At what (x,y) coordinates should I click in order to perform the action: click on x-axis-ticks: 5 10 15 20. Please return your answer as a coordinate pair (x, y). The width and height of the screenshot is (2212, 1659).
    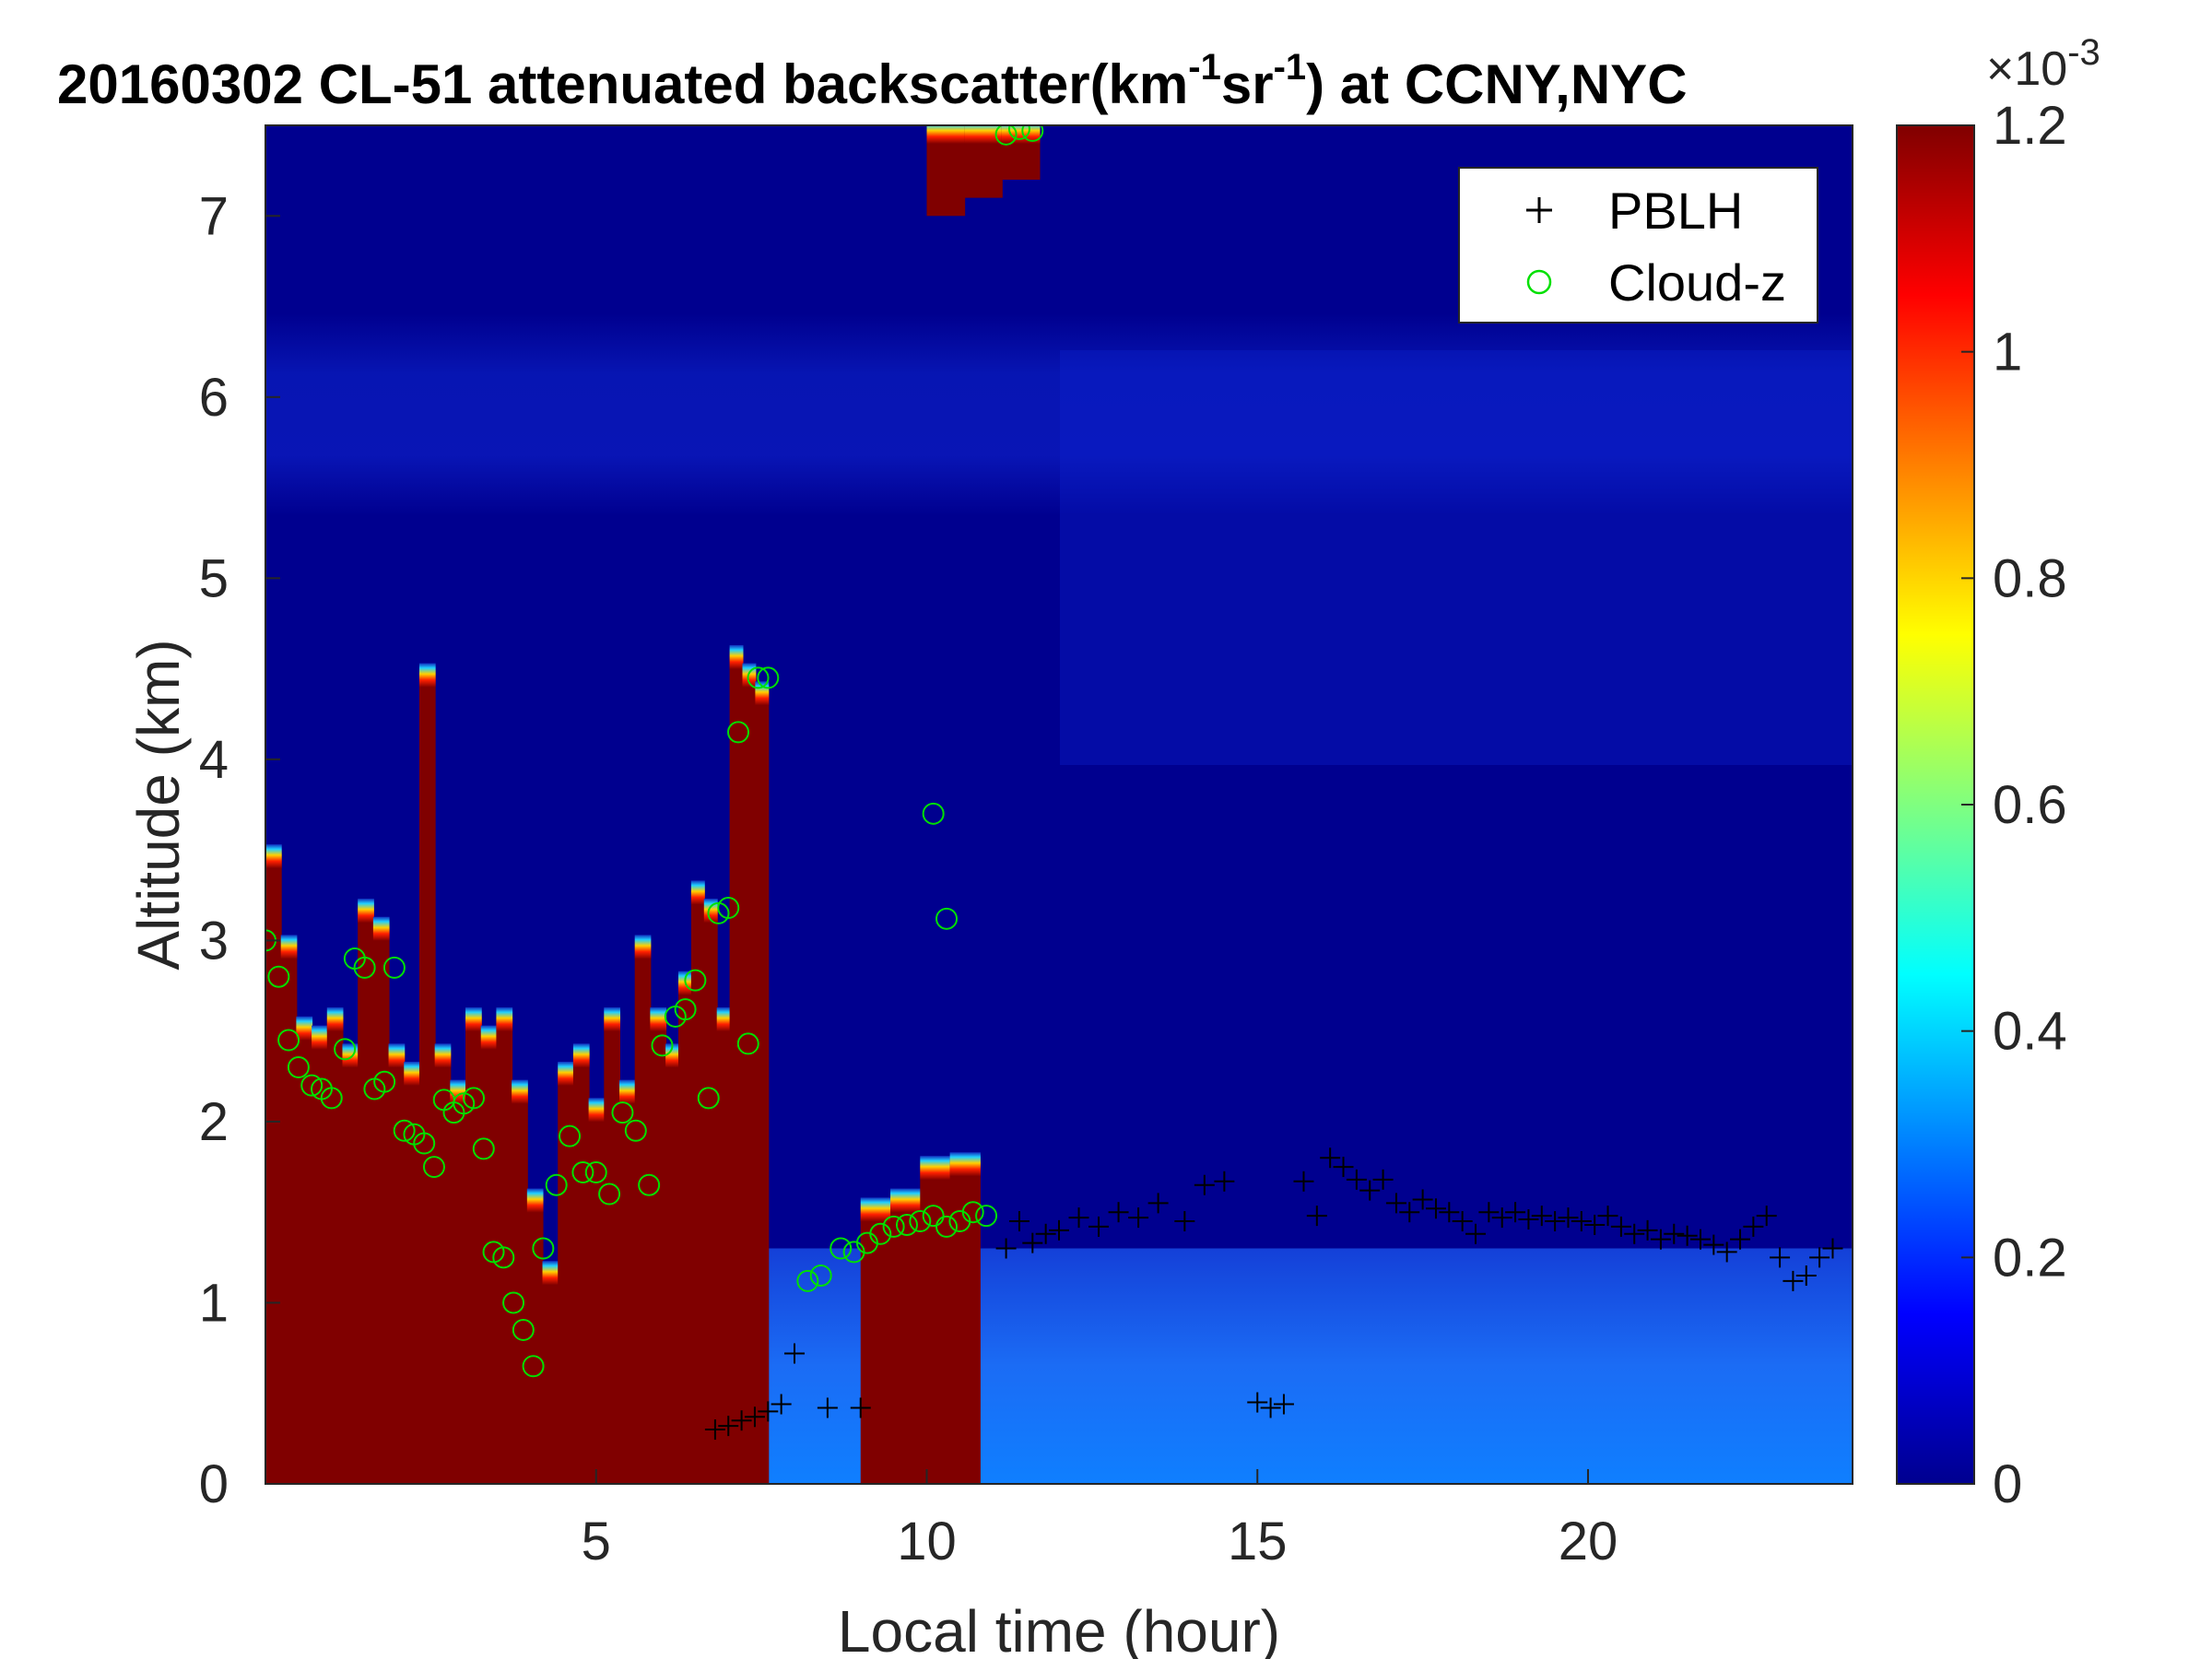
    Looking at the image, I should click on (1100, 1520).